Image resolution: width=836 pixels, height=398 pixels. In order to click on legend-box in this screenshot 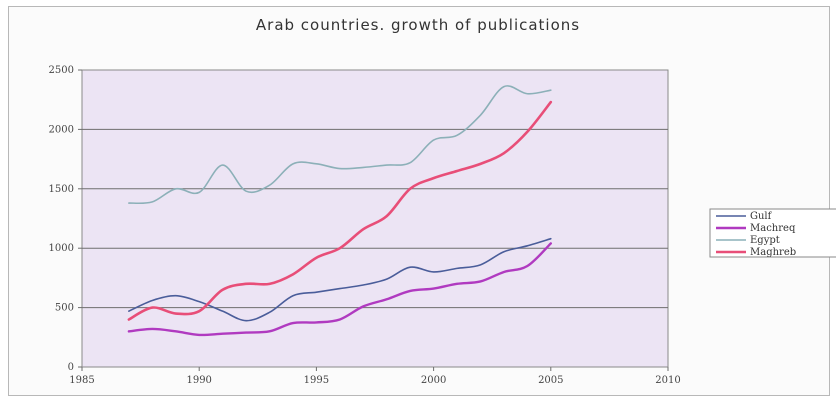, I will do `click(772, 233)`.